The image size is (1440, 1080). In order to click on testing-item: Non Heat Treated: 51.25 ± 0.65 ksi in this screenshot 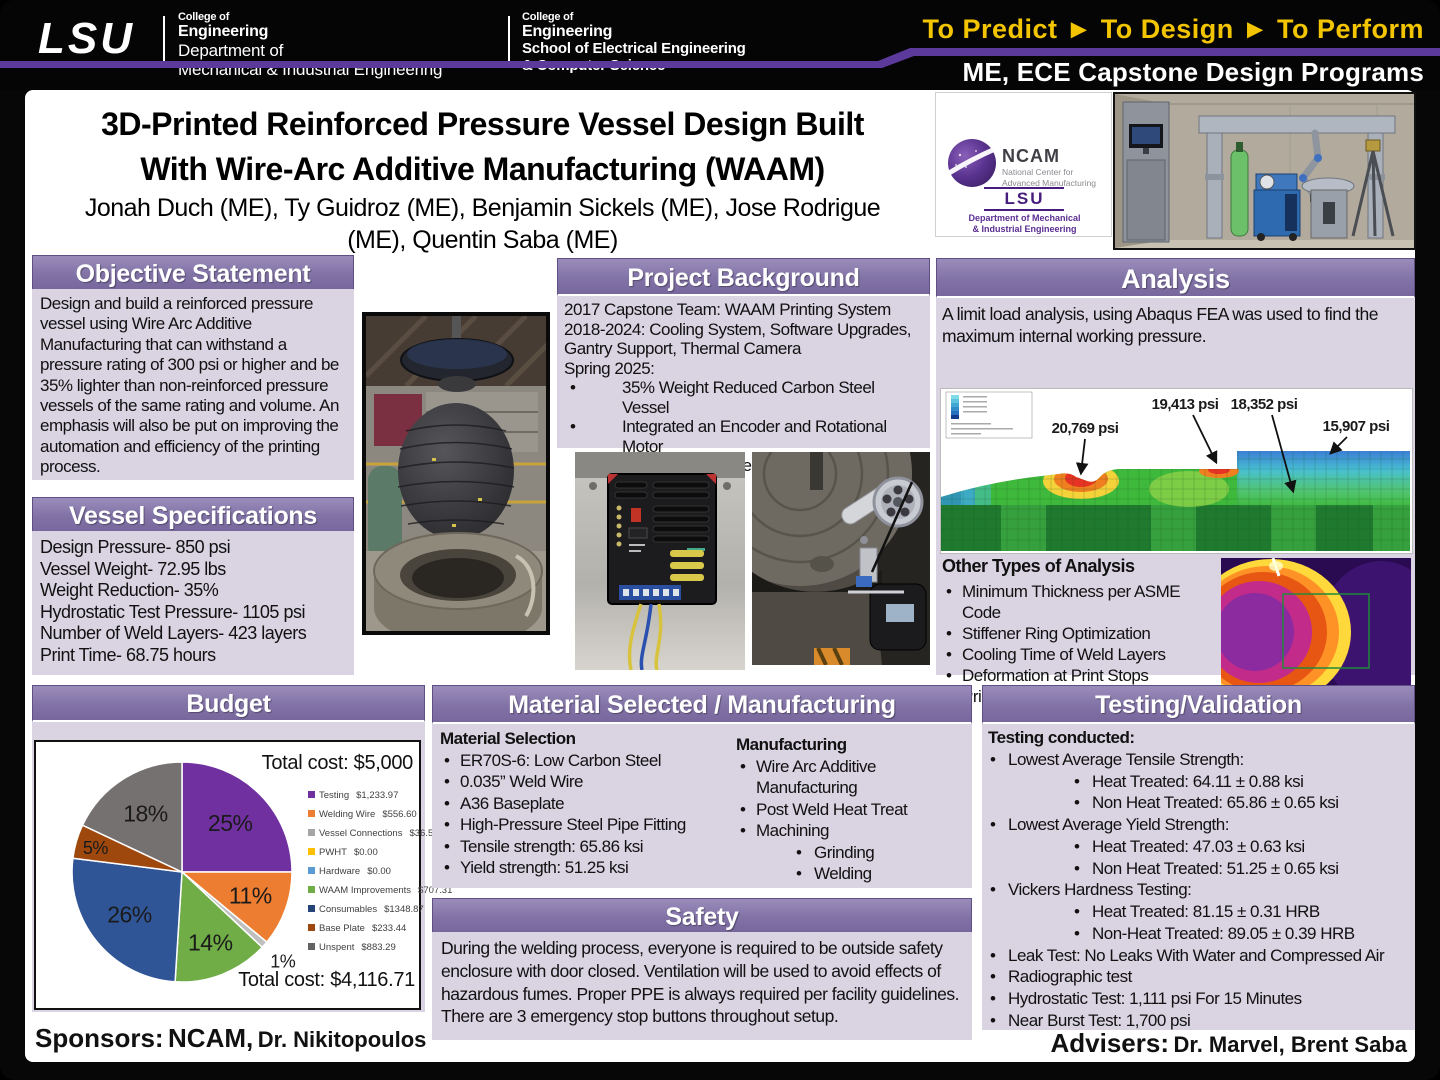, I will do `click(1198, 869)`.